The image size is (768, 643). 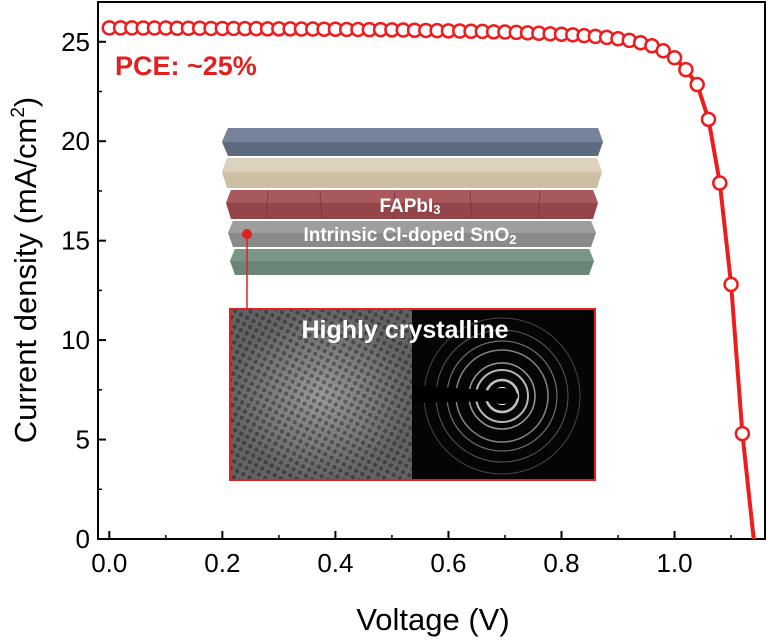 What do you see at coordinates (25, 281) in the screenshot?
I see `y-axis-title-main: Current density (mA/cm` at bounding box center [25, 281].